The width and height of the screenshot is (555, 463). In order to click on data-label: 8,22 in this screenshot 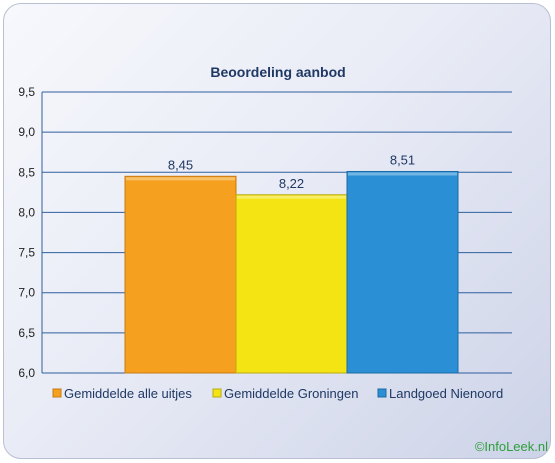, I will do `click(291, 183)`.